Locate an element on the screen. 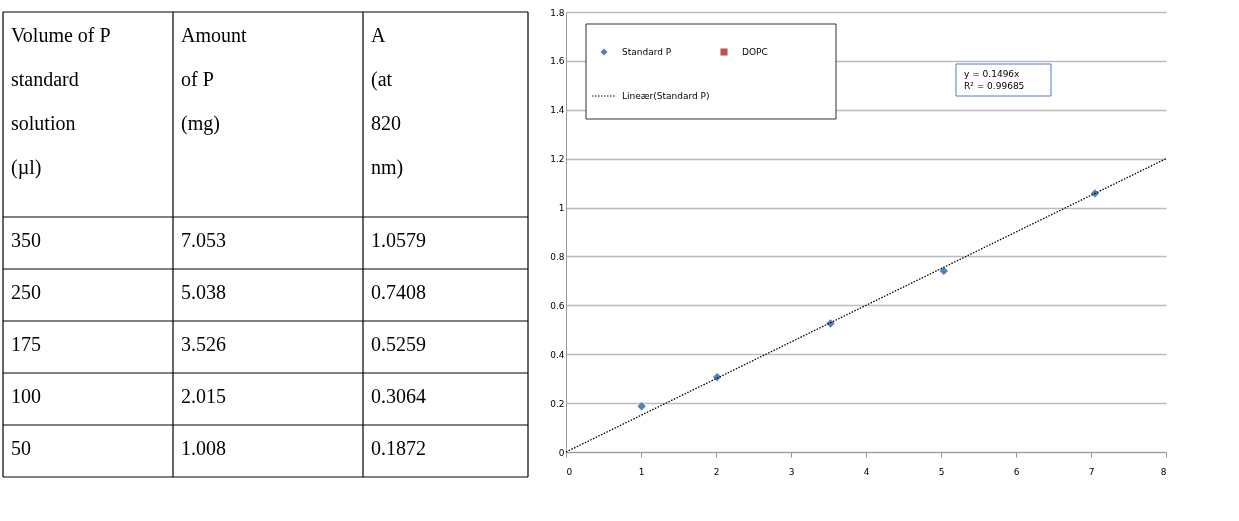 The width and height of the screenshot is (1239, 521). y-tick-label: 1.8 is located at coordinates (557, 12).